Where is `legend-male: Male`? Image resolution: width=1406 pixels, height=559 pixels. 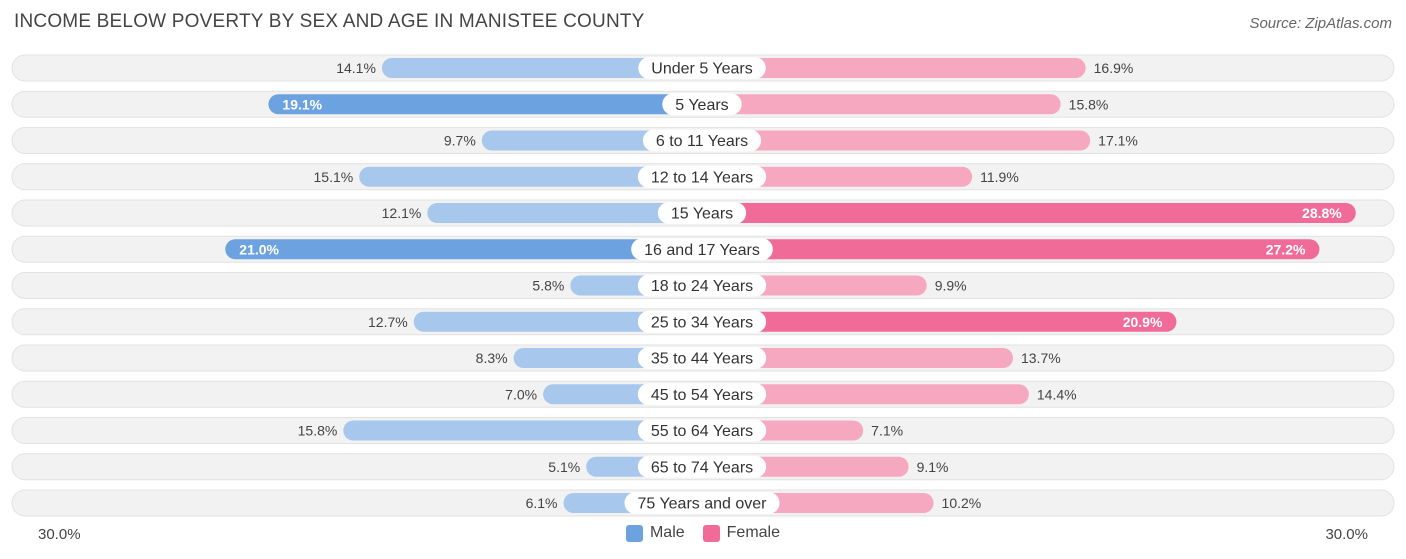 legend-male: Male is located at coordinates (655, 533).